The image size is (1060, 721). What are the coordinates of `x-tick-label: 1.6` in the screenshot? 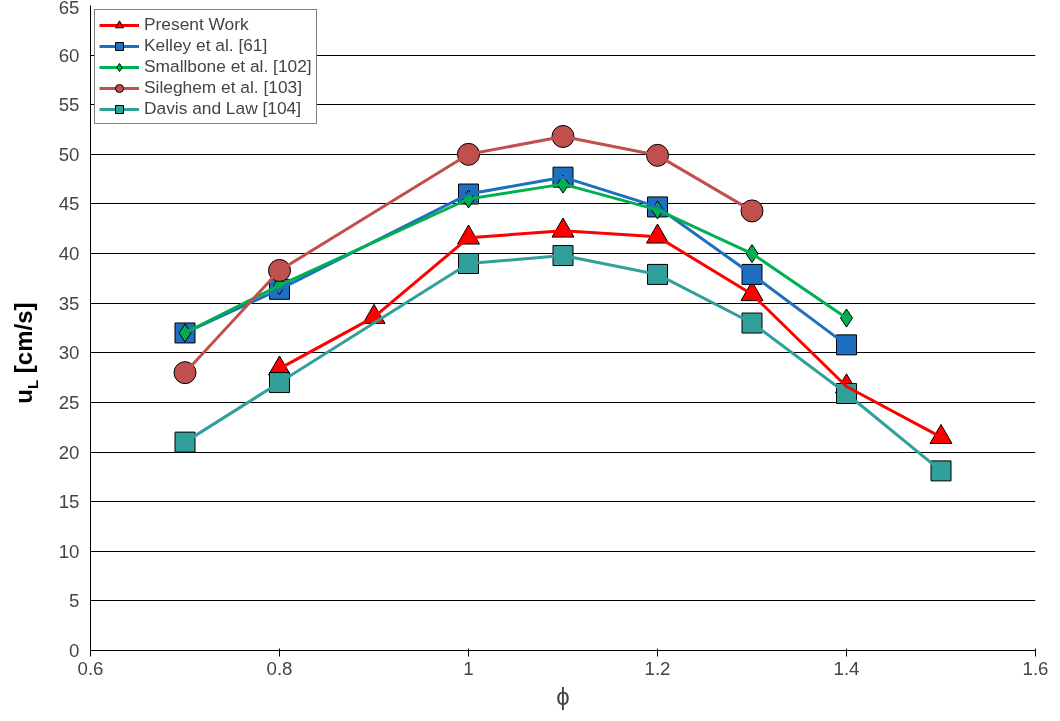 It's located at (1035, 668).